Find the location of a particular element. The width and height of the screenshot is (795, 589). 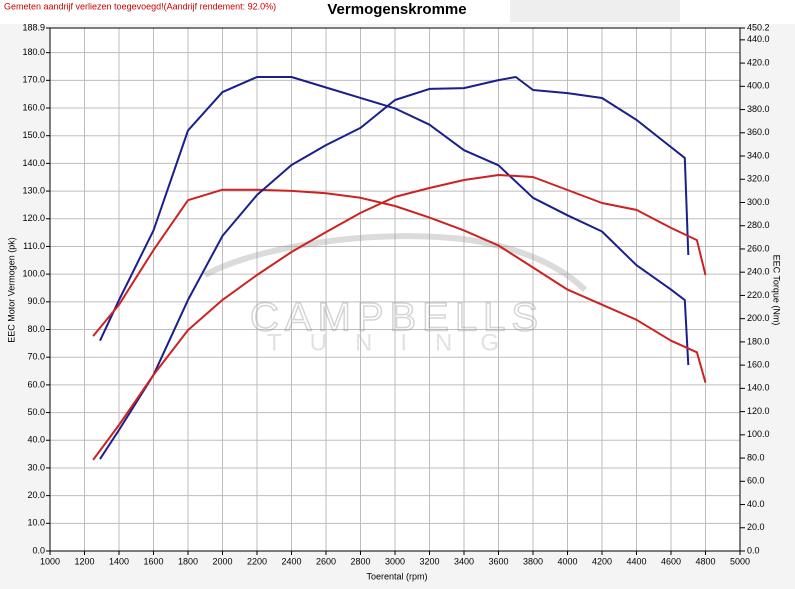

watermark-car is located at coordinates (395, 263).